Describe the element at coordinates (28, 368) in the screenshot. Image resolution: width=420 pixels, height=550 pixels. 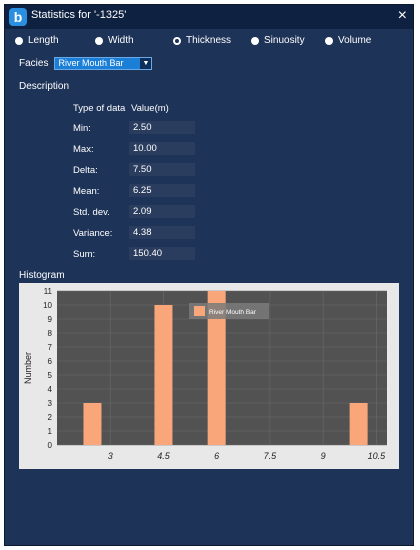
I see `y-axis-label: Number` at that location.